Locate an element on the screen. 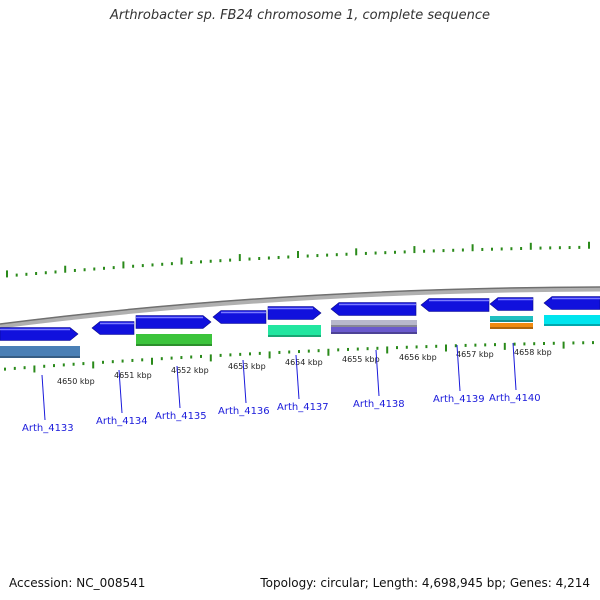 The width and height of the screenshot is (600, 600). kbp-label: 4656 kbp is located at coordinates (418, 357).